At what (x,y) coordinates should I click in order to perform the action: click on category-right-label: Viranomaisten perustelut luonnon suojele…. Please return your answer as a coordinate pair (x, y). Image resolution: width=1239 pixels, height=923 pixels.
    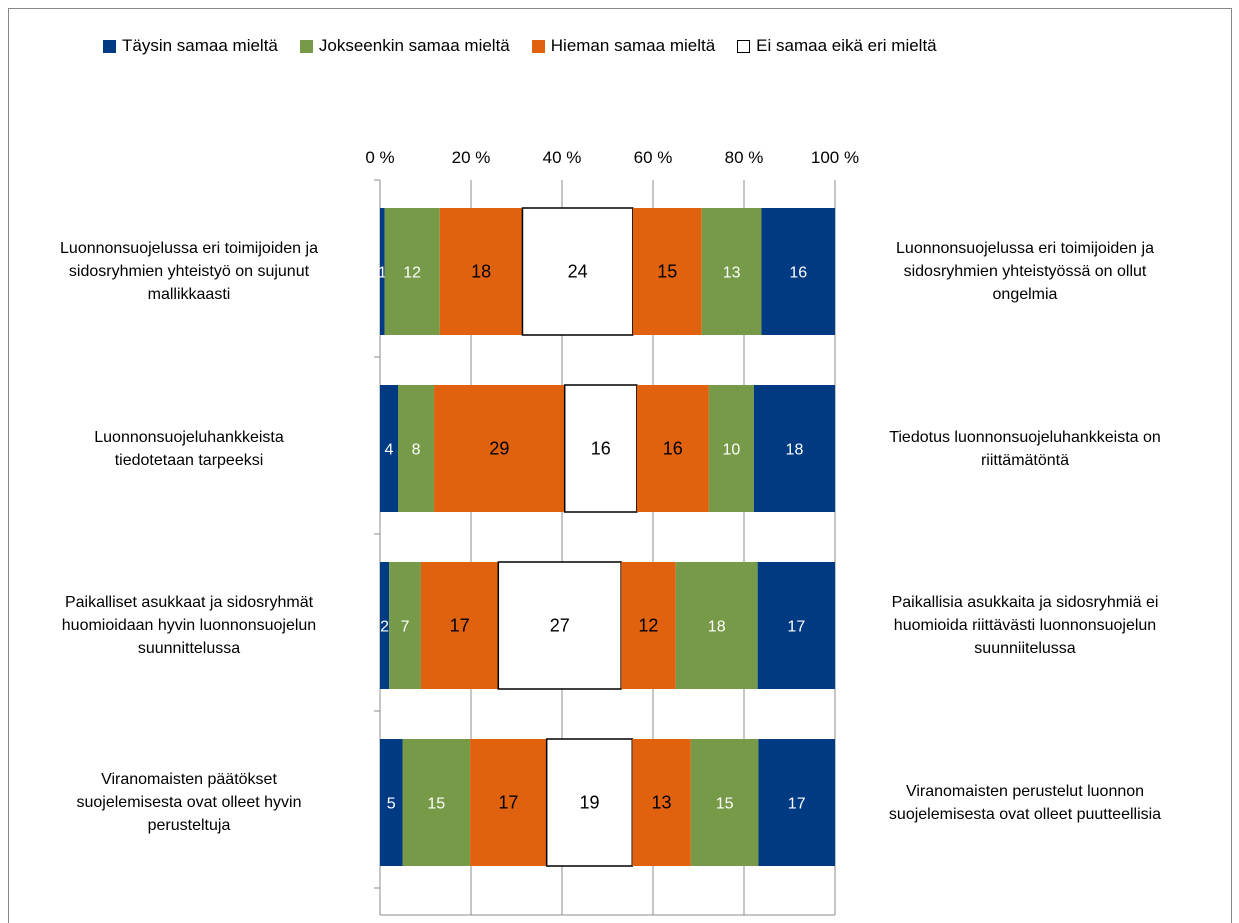
    Looking at the image, I should click on (1025, 802).